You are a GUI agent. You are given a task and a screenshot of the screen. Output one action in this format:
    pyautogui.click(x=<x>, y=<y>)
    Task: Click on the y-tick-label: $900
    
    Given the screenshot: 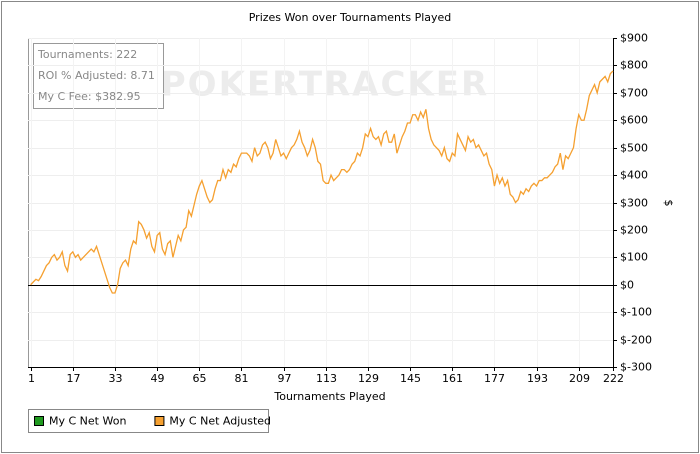 What is the action you would take?
    pyautogui.click(x=634, y=38)
    